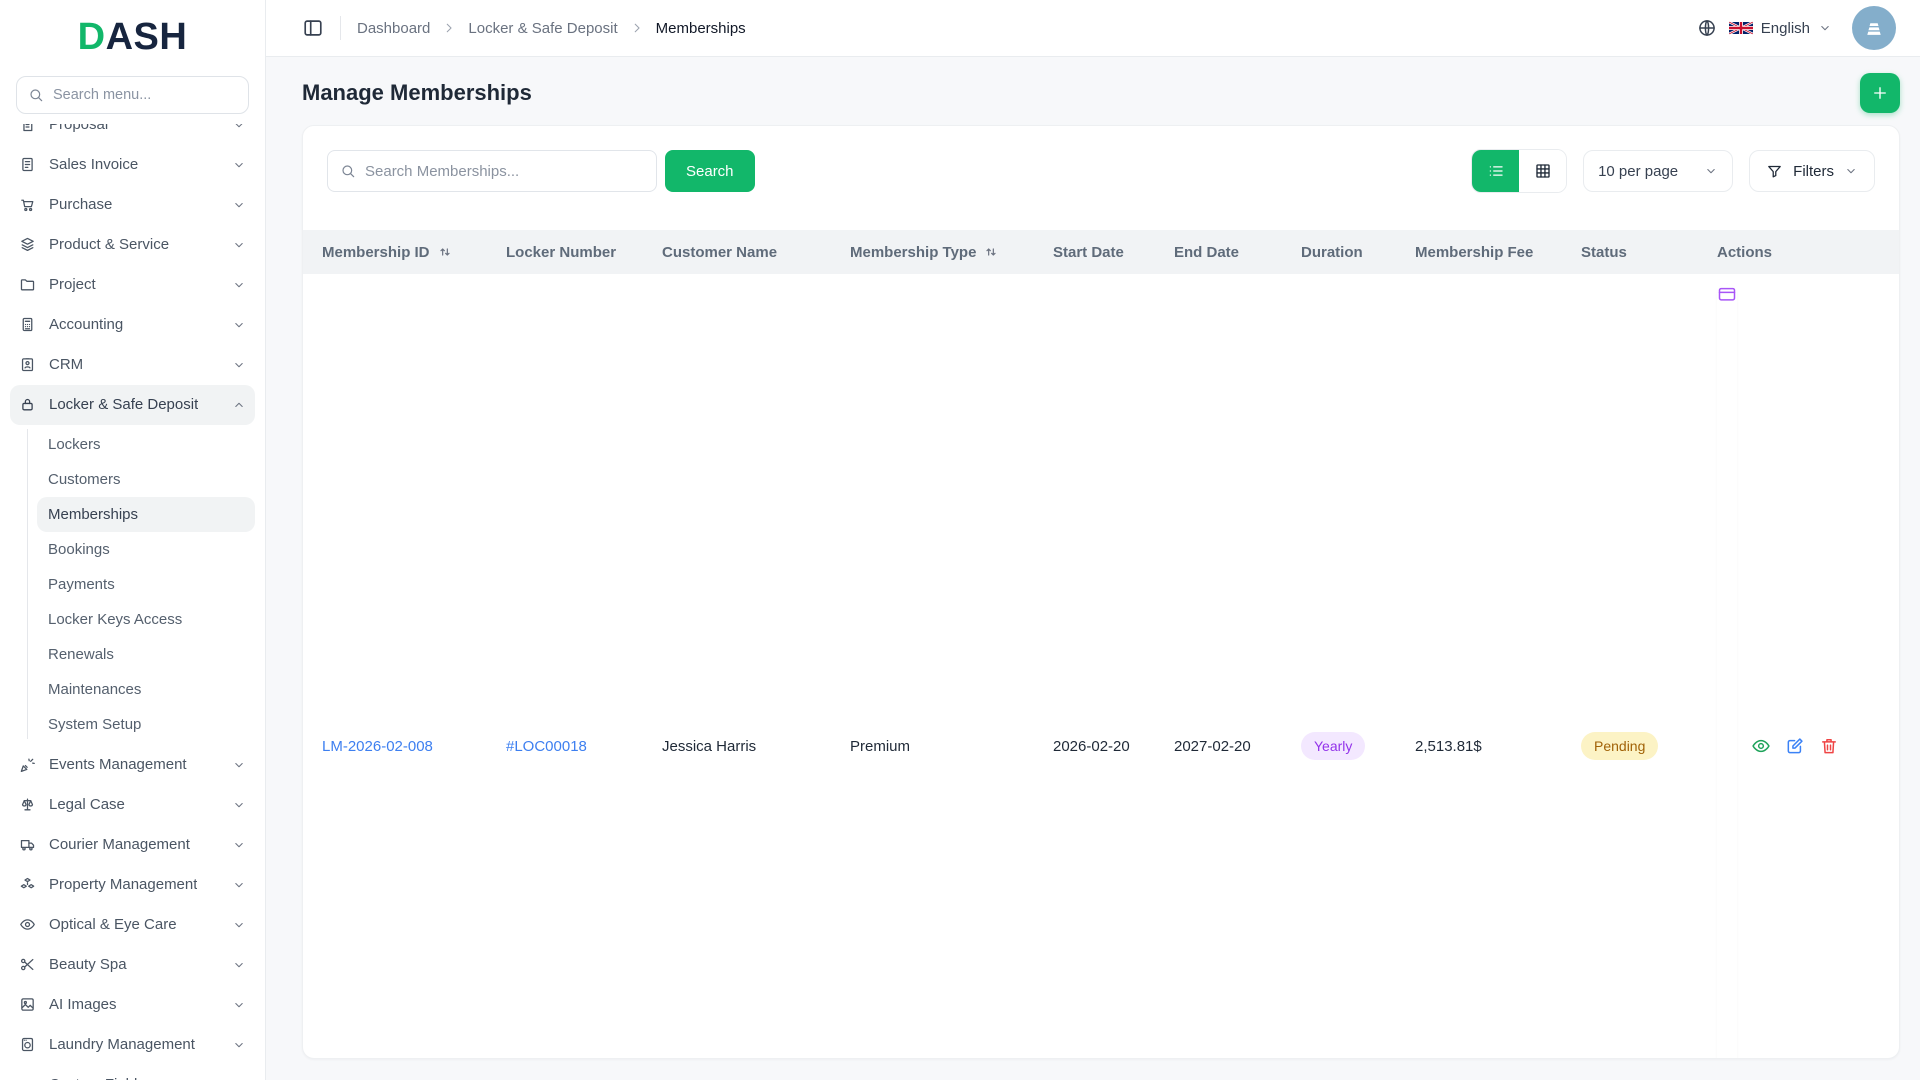  What do you see at coordinates (1496, 171) in the screenshot?
I see `list-view-button` at bounding box center [1496, 171].